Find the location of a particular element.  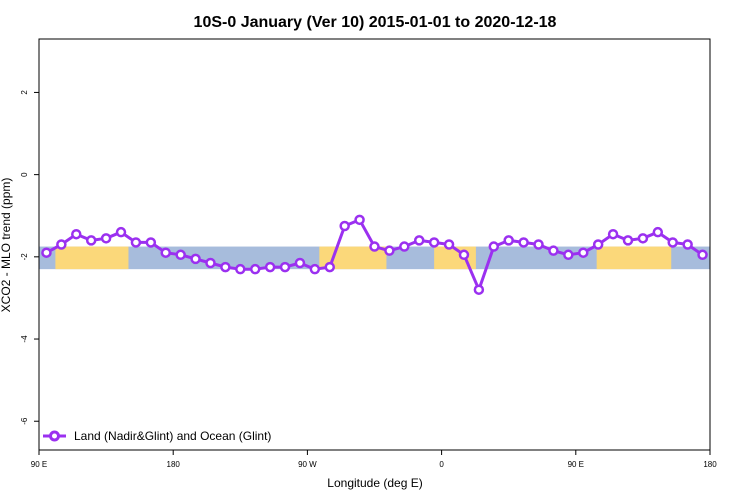

x-tick-label: 0 is located at coordinates (441, 464).